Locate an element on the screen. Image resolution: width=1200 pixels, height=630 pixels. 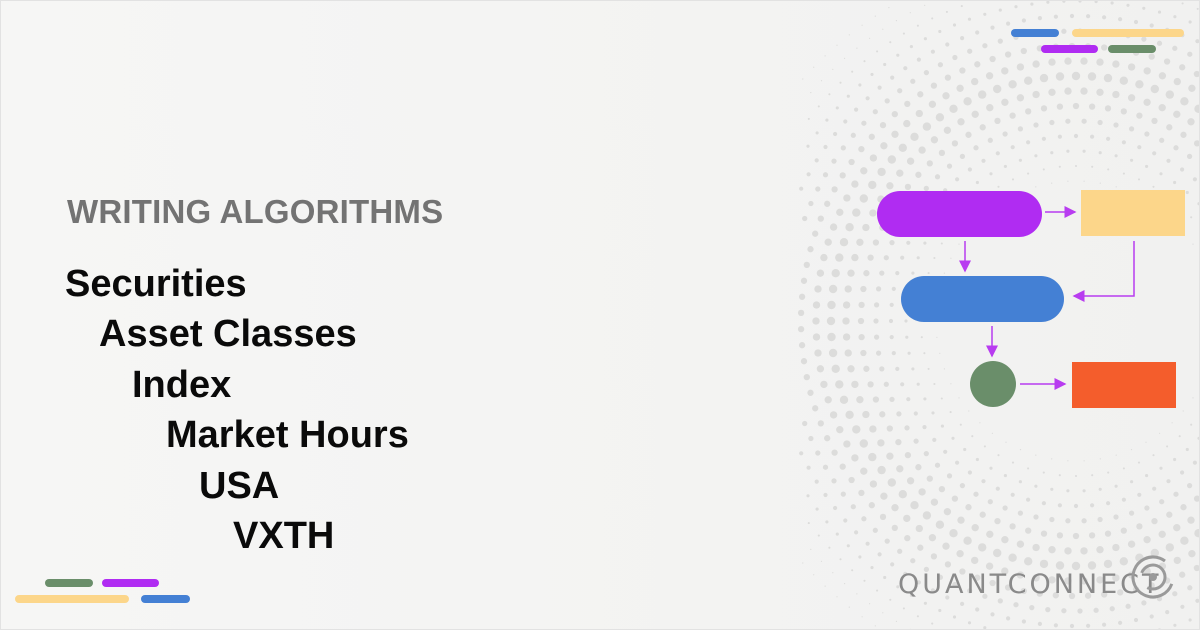
diagram-node-green-circle is located at coordinates (993, 384).